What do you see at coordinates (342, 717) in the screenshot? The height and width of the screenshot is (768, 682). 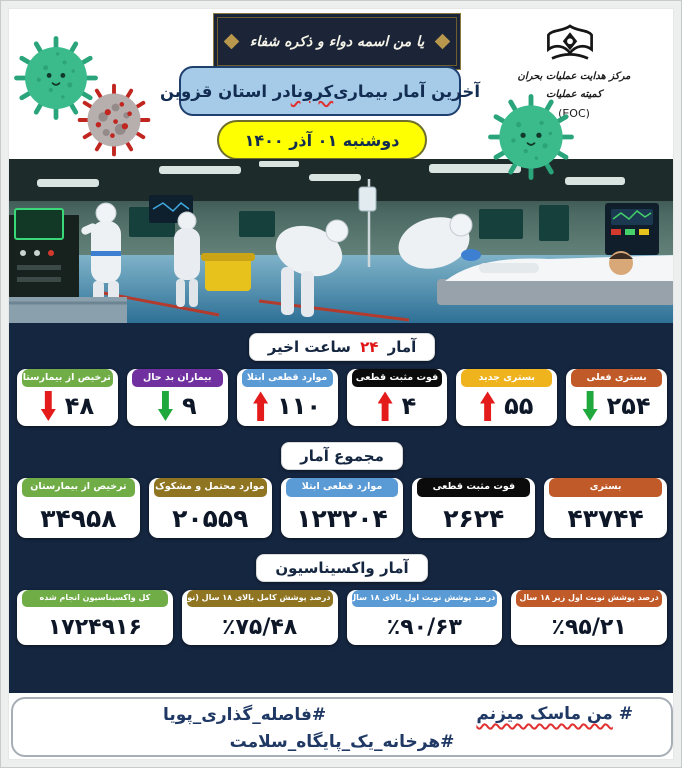 I see `hashtag-line-1: # من ماسک میزنم #فاصله_گذاری_پویا` at bounding box center [342, 717].